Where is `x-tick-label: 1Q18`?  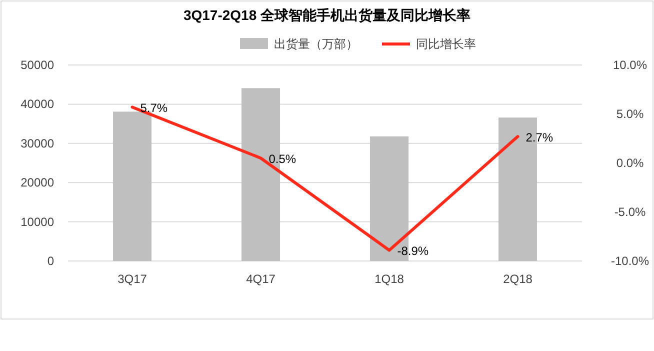 x-tick-label: 1Q18 is located at coordinates (389, 279).